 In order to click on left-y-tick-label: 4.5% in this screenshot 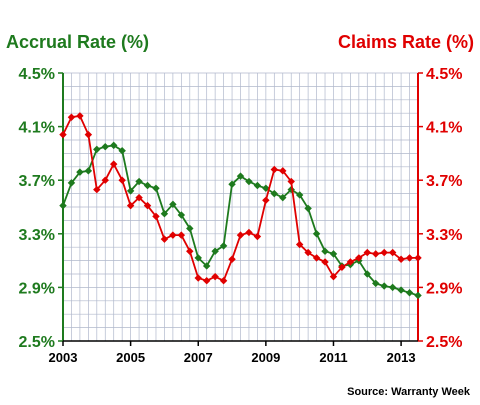, I will do `click(37, 74)`.